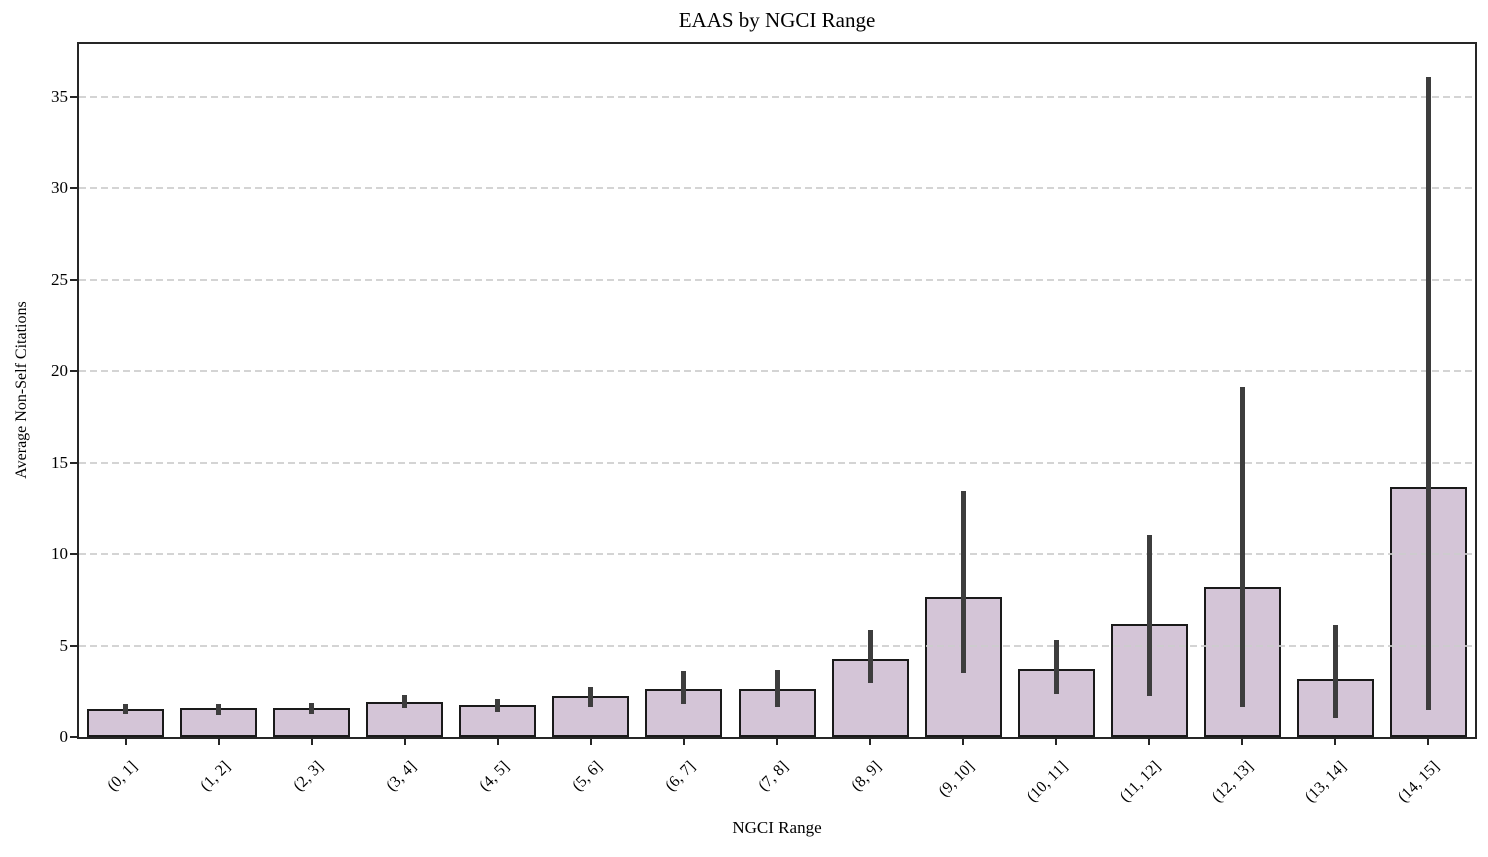  What do you see at coordinates (309, 776) in the screenshot?
I see `x-tick-label-text: (2, 3]` at bounding box center [309, 776].